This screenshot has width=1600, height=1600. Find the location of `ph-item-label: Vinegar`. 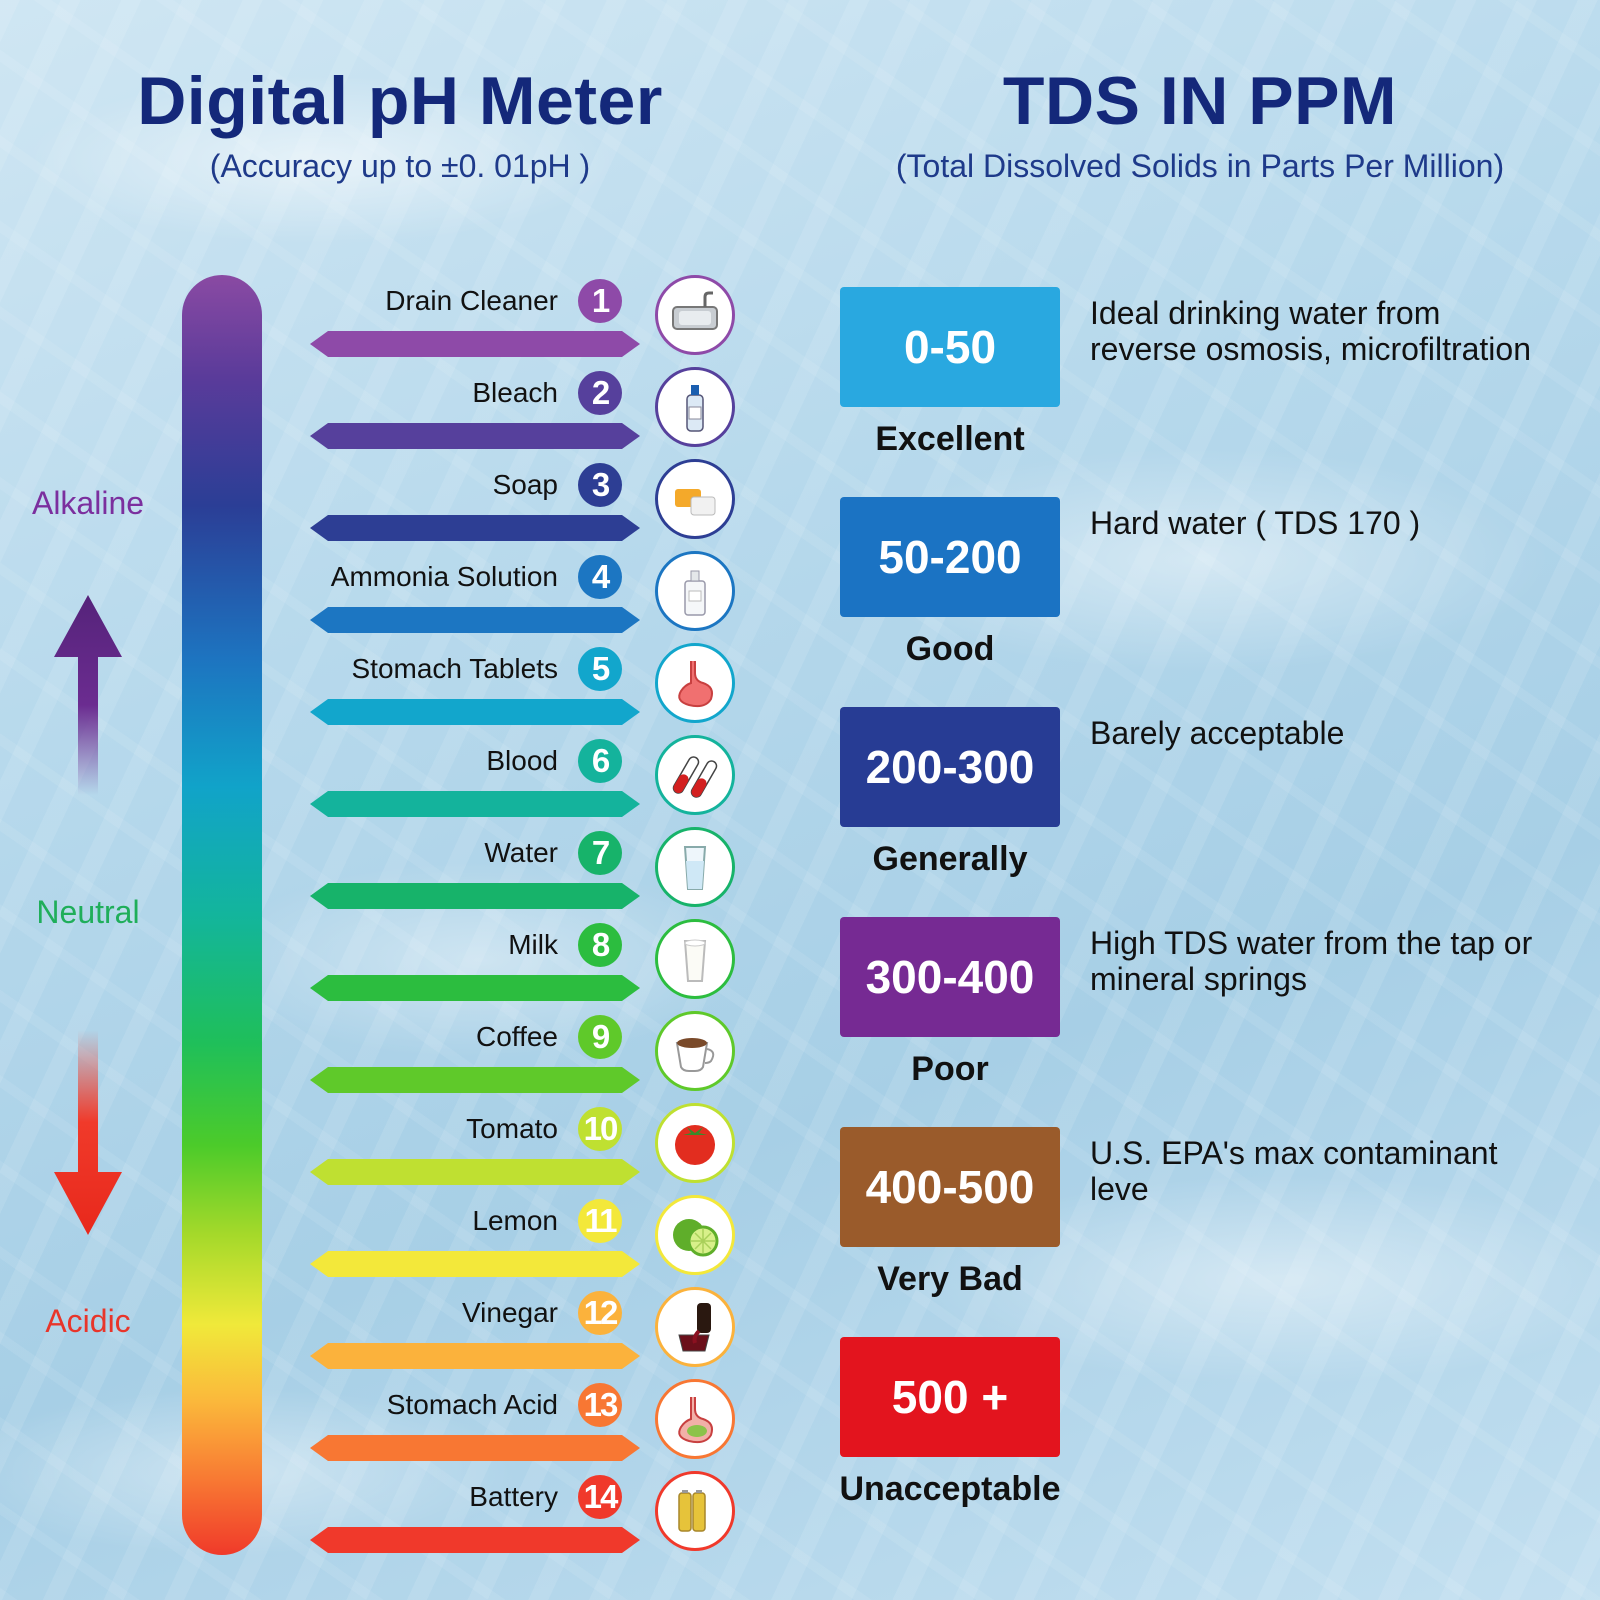

ph-item-label: Vinegar is located at coordinates (509, 1312).